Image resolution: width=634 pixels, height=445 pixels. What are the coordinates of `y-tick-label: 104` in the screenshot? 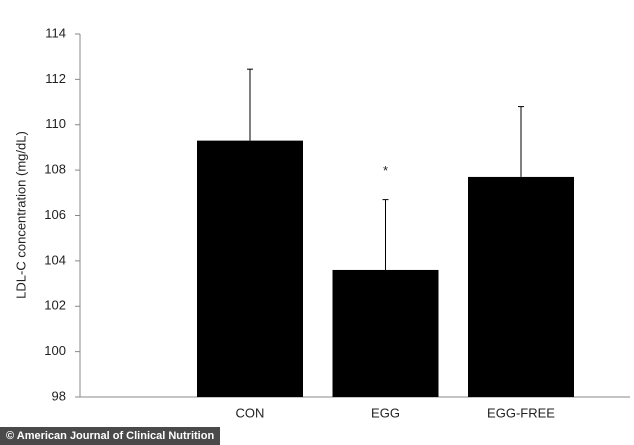 It's located at (55, 259).